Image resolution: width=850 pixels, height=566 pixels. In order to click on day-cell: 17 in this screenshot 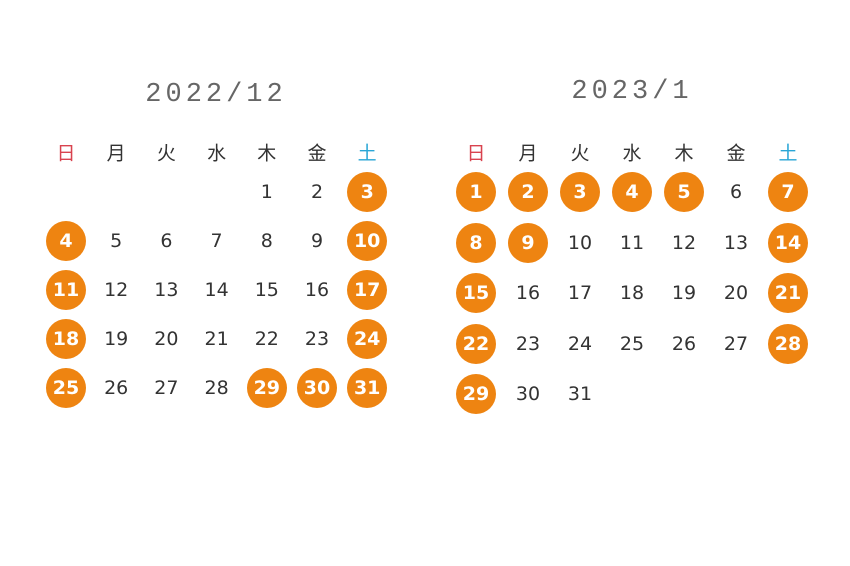, I will do `click(580, 293)`.